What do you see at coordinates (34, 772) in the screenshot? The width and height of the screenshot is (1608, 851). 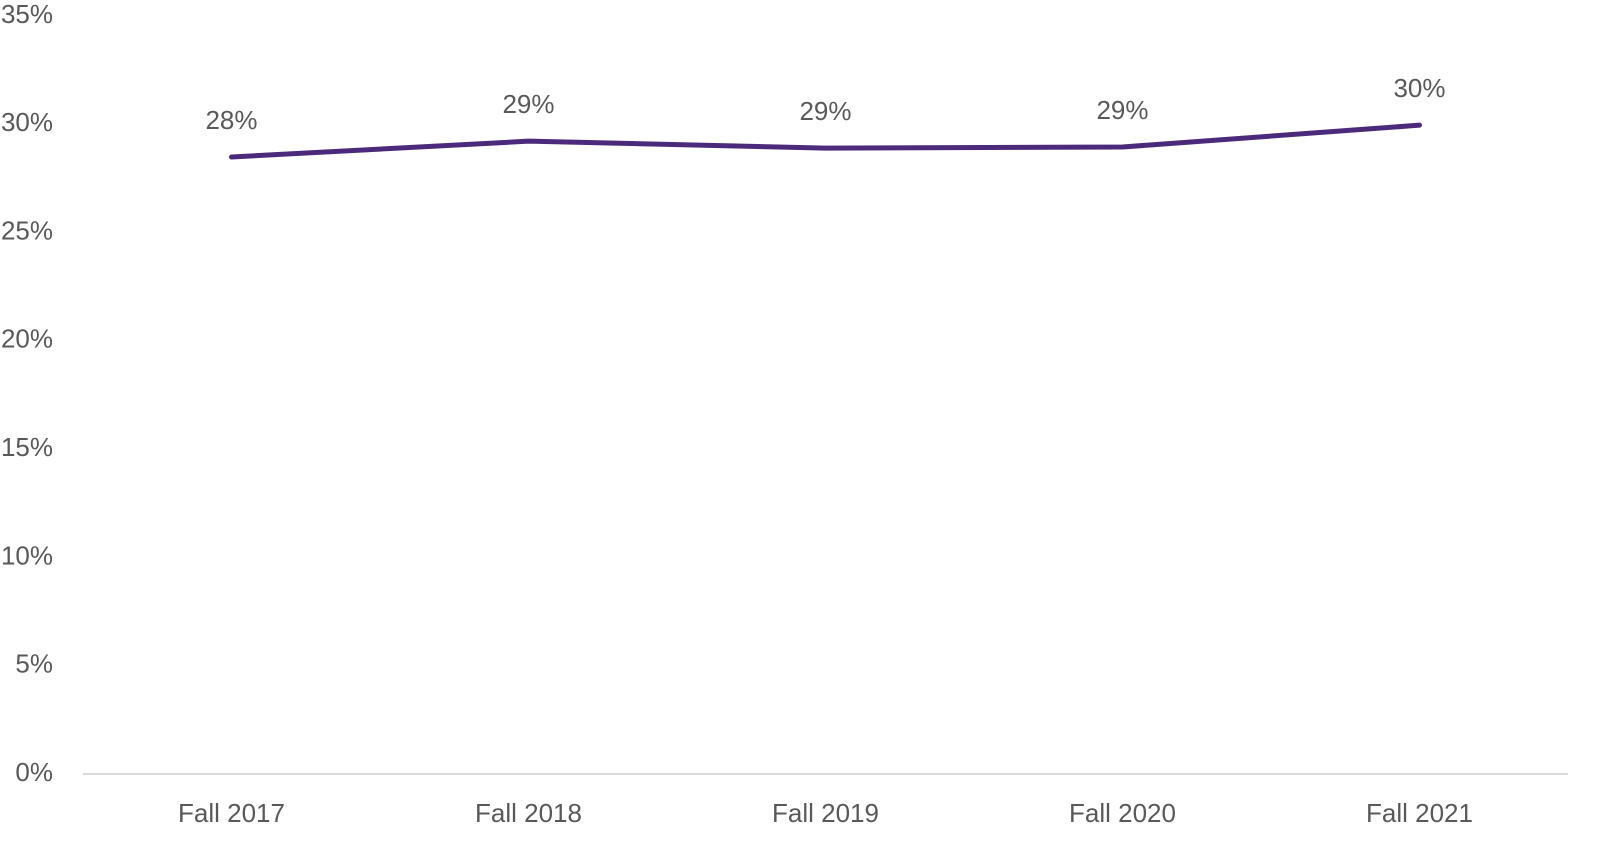 I see `y-tick-label: 0%` at bounding box center [34, 772].